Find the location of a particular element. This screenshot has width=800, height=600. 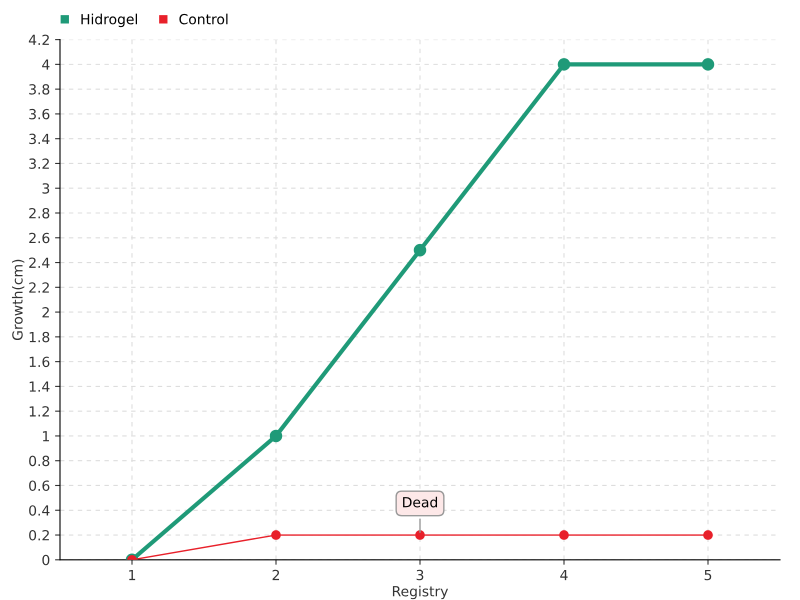

y-tick-label: 4 is located at coordinates (46, 65).